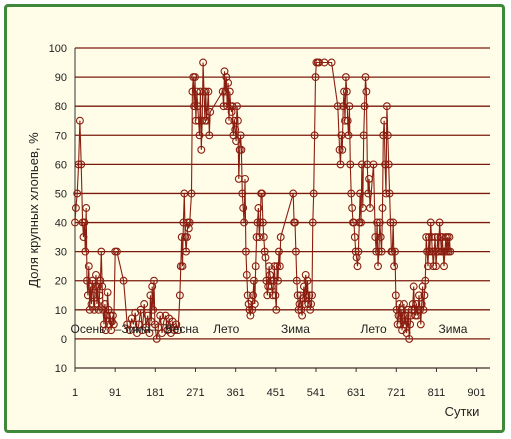  What do you see at coordinates (235, 393) in the screenshot?
I see `x-tick-label: 361` at bounding box center [235, 393].